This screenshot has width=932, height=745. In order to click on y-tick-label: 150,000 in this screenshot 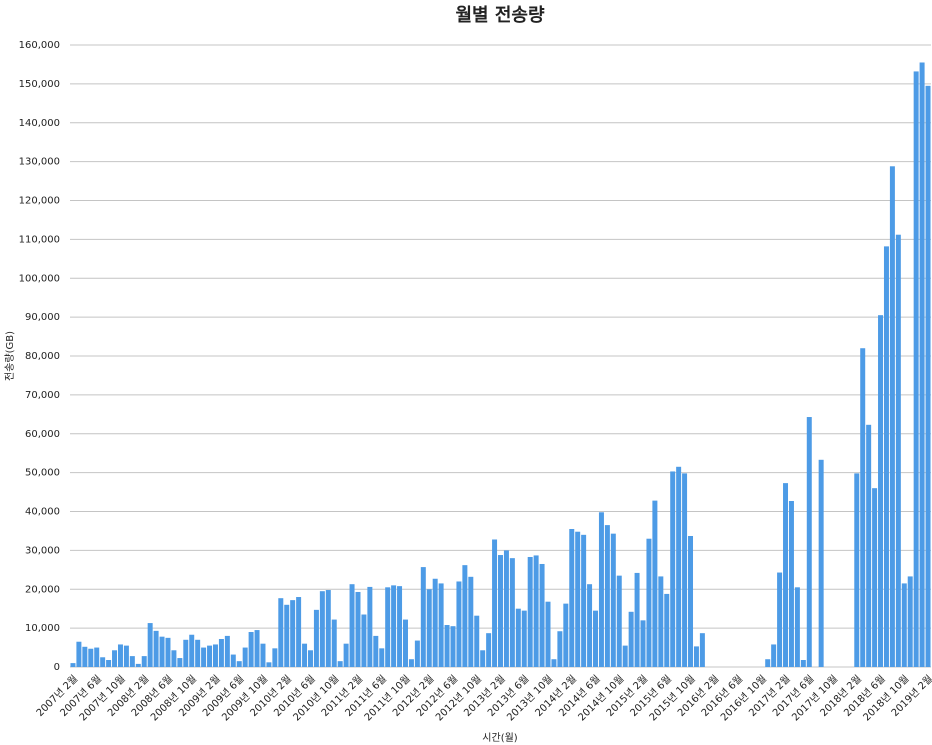, I will do `click(39, 84)`.